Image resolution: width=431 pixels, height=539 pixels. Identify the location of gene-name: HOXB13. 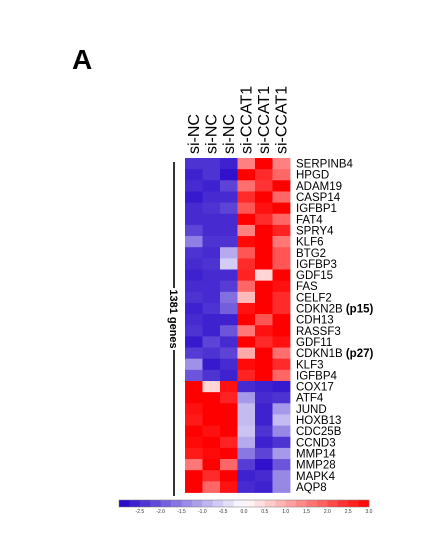
(318, 421).